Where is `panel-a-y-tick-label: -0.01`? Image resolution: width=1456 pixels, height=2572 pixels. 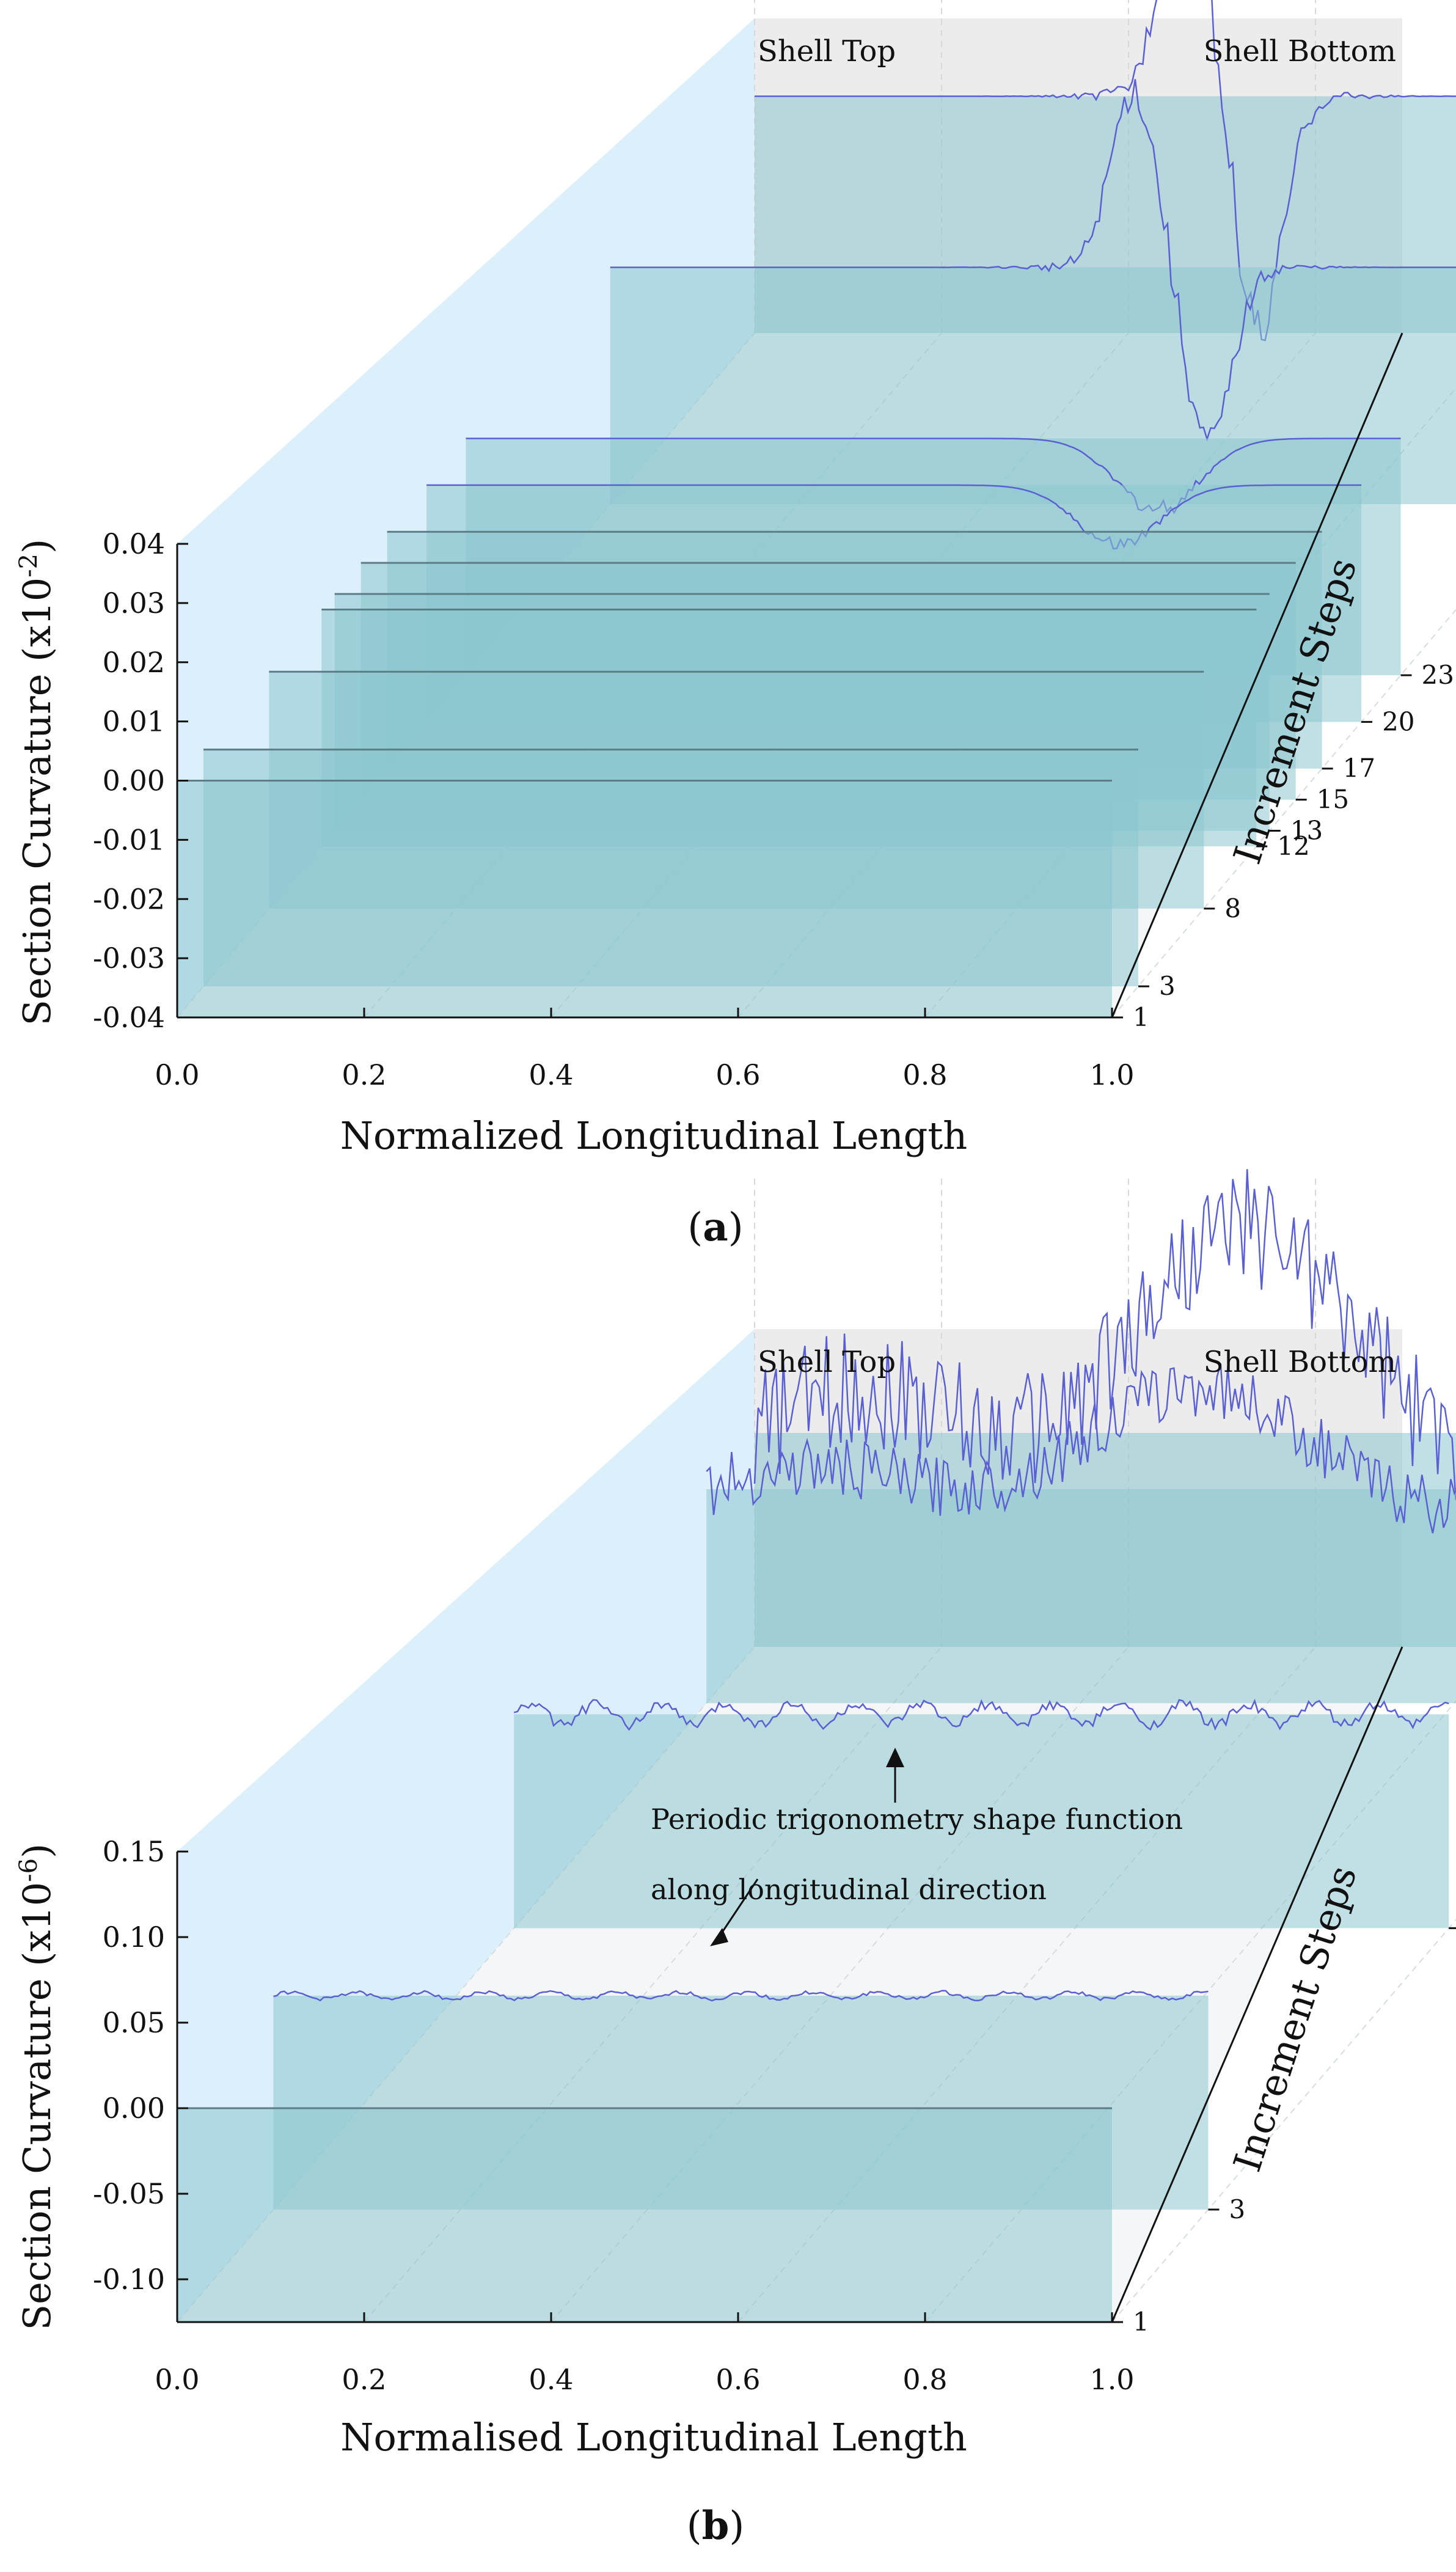
panel-a-y-tick-label: -0.01 is located at coordinates (129, 840).